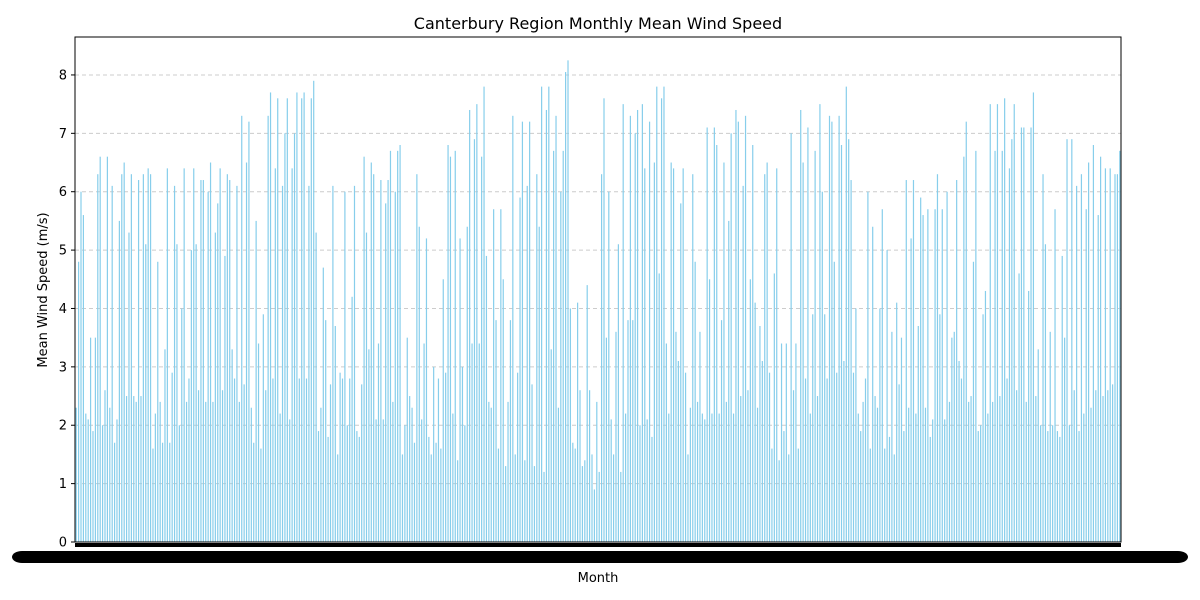 Image resolution: width=1200 pixels, height=600 pixels. What do you see at coordinates (63, 309) in the screenshot?
I see `y-tick-label: 4` at bounding box center [63, 309].